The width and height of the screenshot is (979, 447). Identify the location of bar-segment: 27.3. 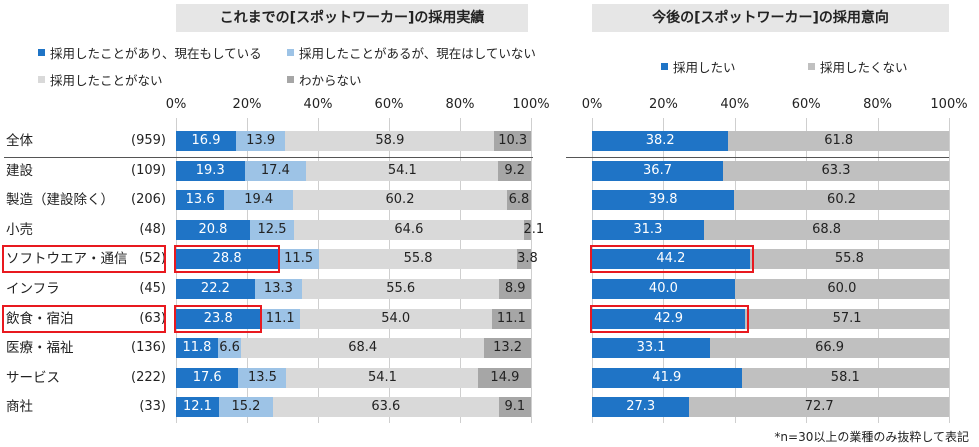
(641, 407).